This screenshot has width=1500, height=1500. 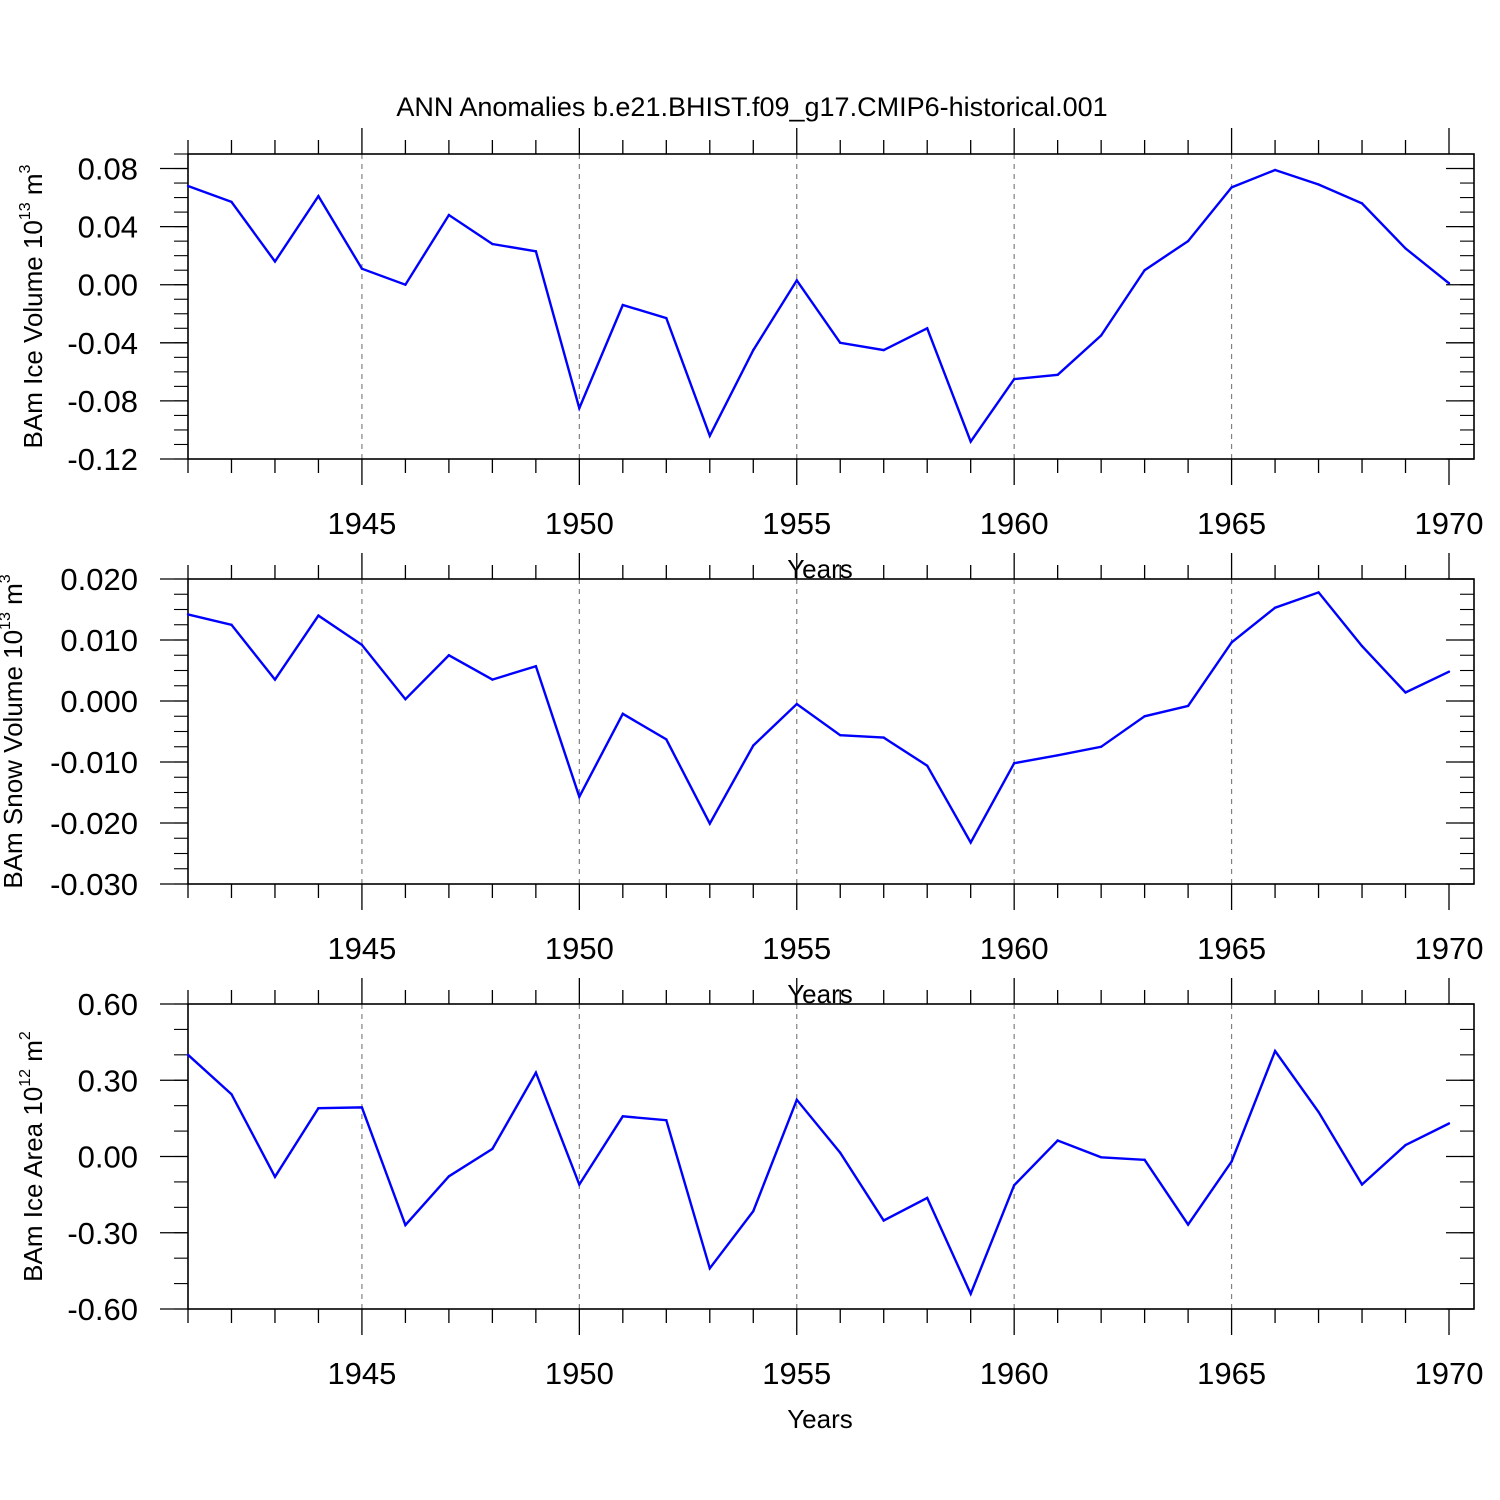 What do you see at coordinates (14, 731) in the screenshot?
I see `y-axis-title: BAm Snow Volume 1013 m3` at bounding box center [14, 731].